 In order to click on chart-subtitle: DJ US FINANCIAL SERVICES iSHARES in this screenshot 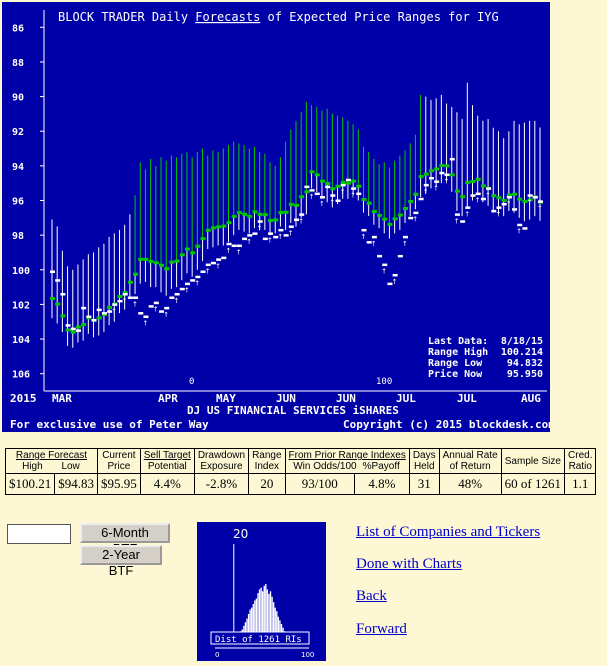, I will do `click(293, 410)`.